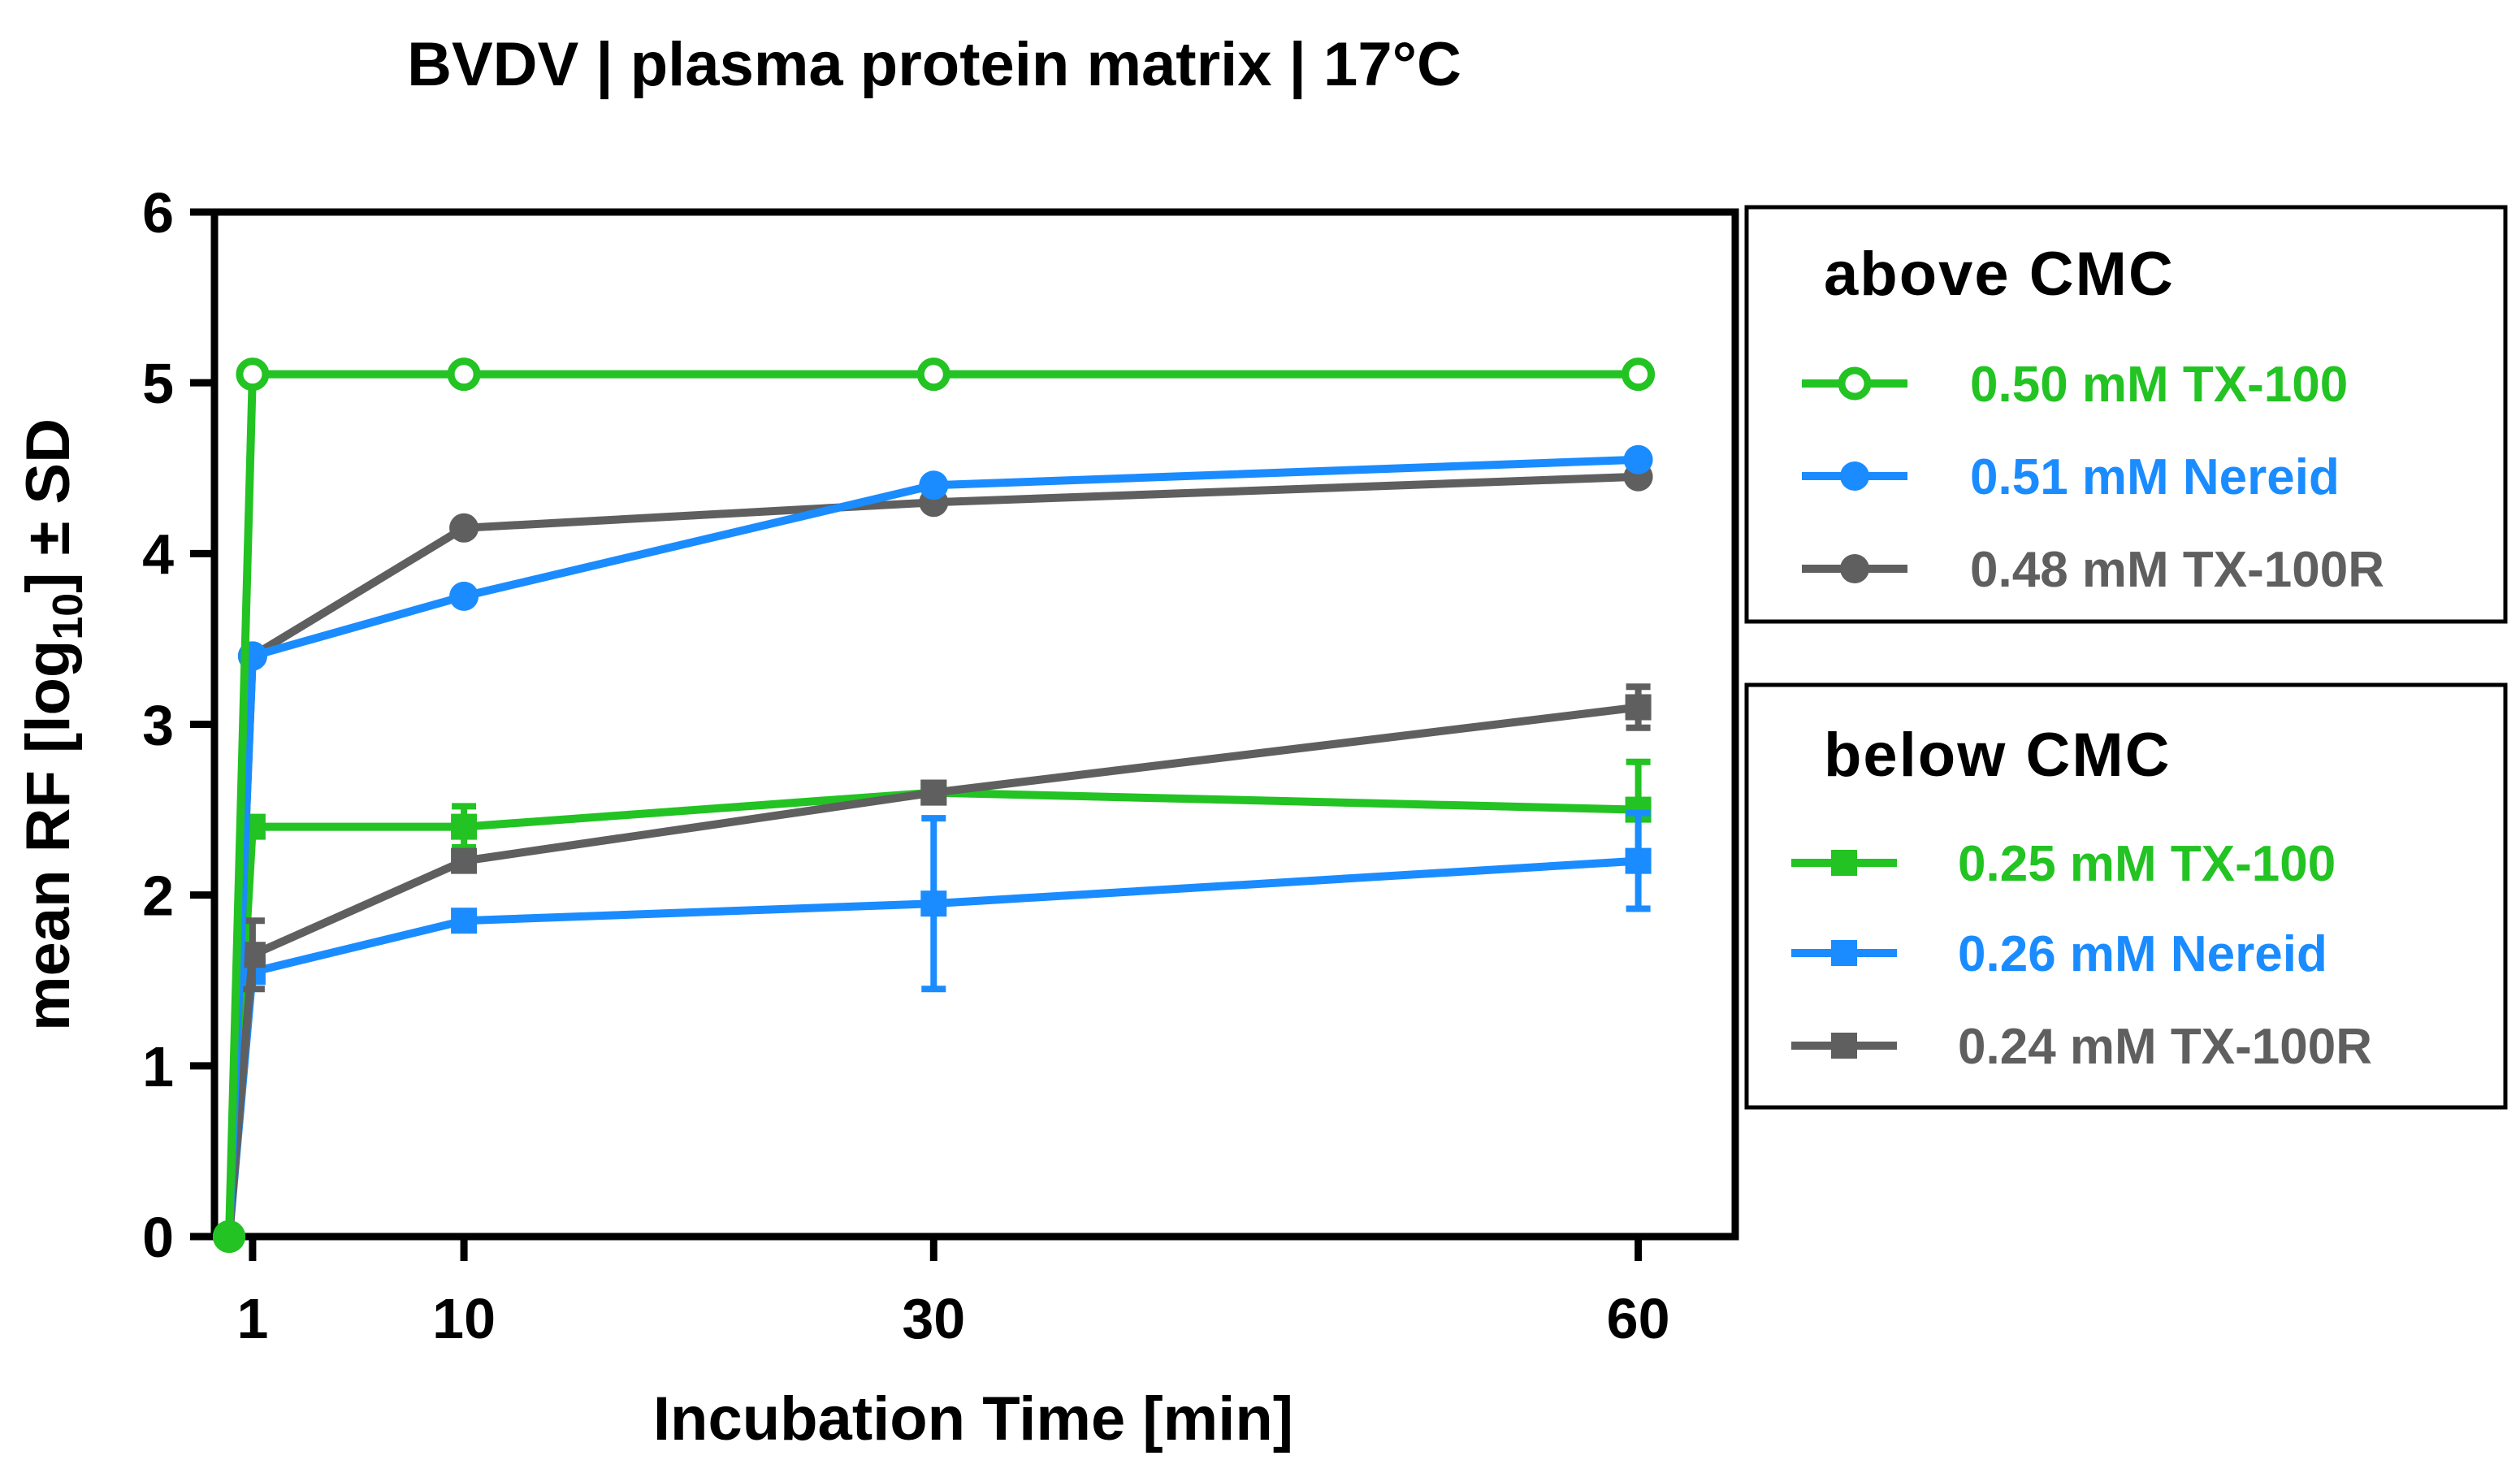  Describe the element at coordinates (252, 1318) in the screenshot. I see `x-tick-label: 1` at that location.